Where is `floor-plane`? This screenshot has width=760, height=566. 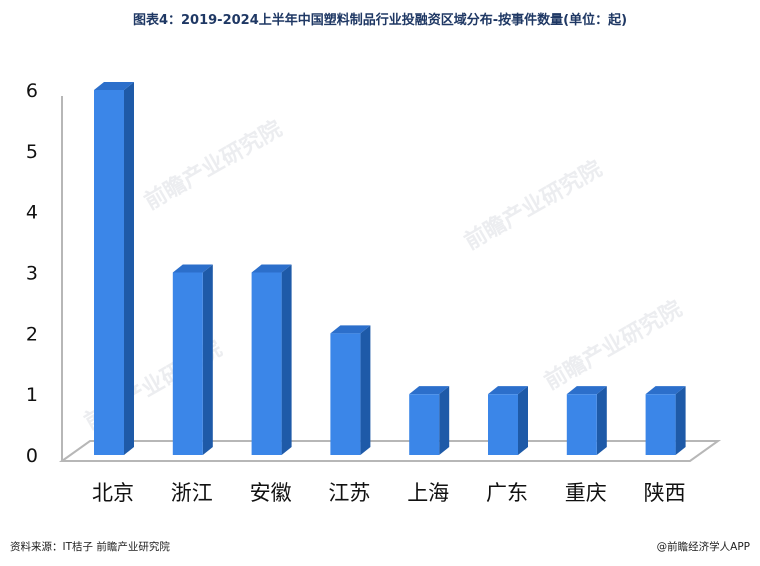 floor-plane is located at coordinates (390, 451).